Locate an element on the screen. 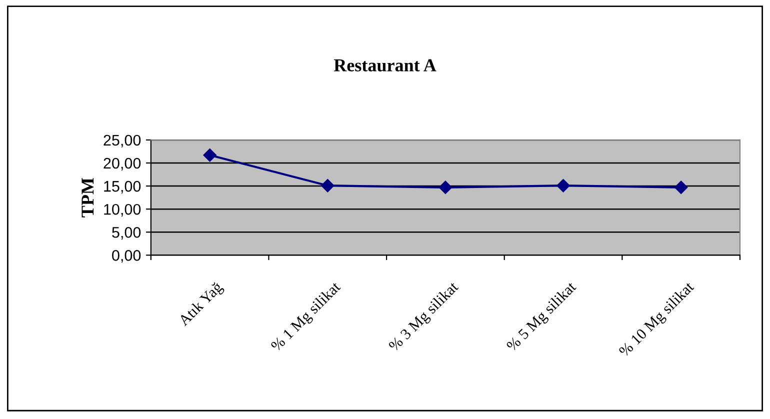  y-tick-label: 25,00 is located at coordinates (122, 141).